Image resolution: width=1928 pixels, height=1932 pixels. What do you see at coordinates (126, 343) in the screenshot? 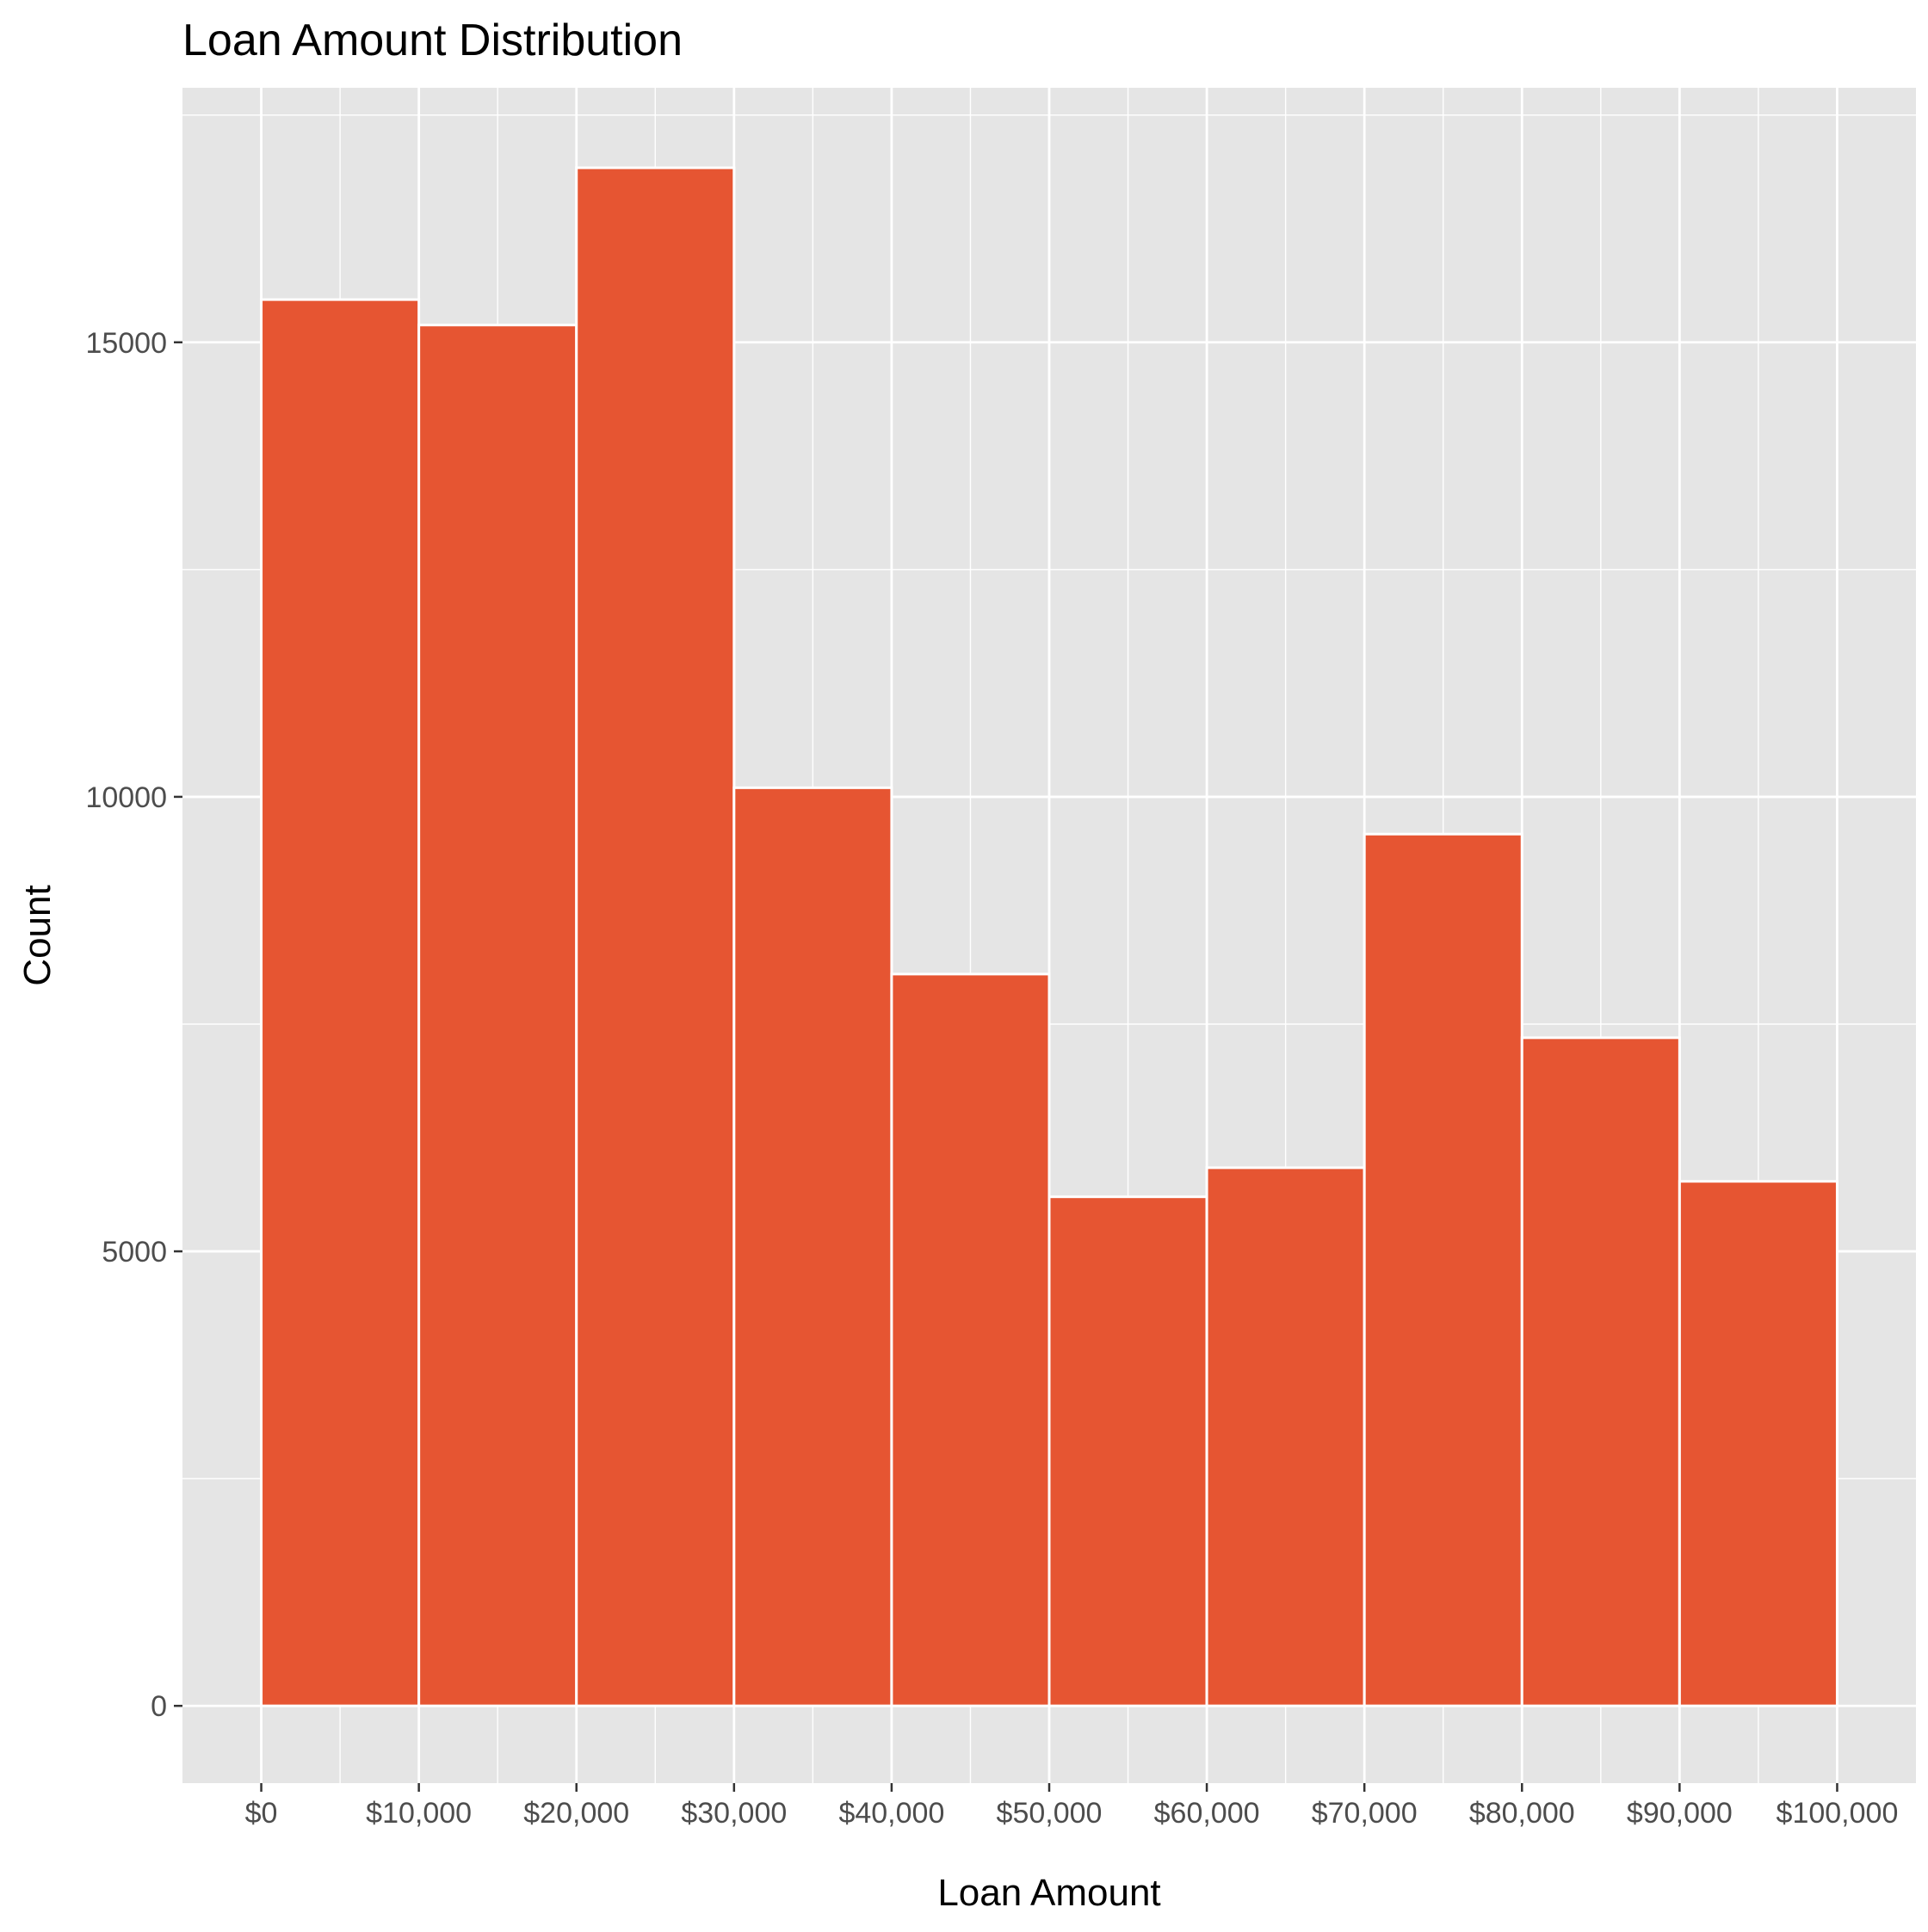
I see `y-tick-label: 15000` at bounding box center [126, 343].